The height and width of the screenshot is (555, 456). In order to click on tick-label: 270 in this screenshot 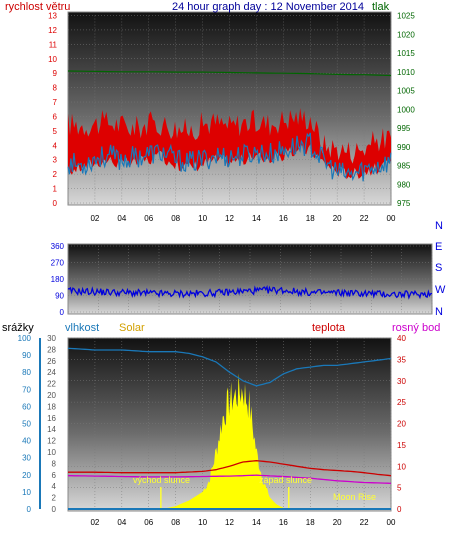, I will do `click(58, 263)`.